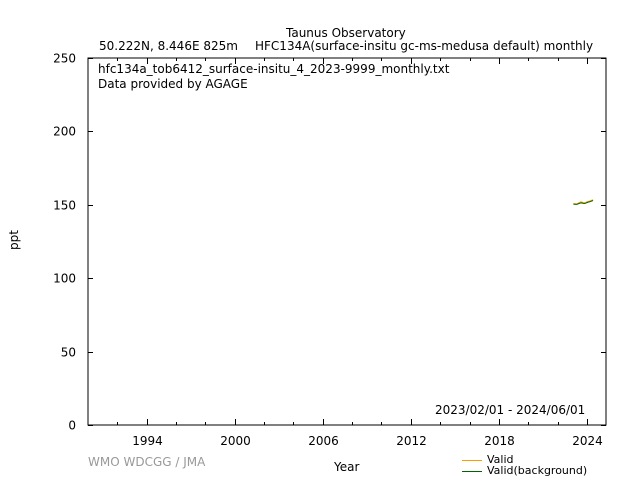 The image size is (640, 480). What do you see at coordinates (64, 206) in the screenshot?
I see `y-tick-label: 150` at bounding box center [64, 206].